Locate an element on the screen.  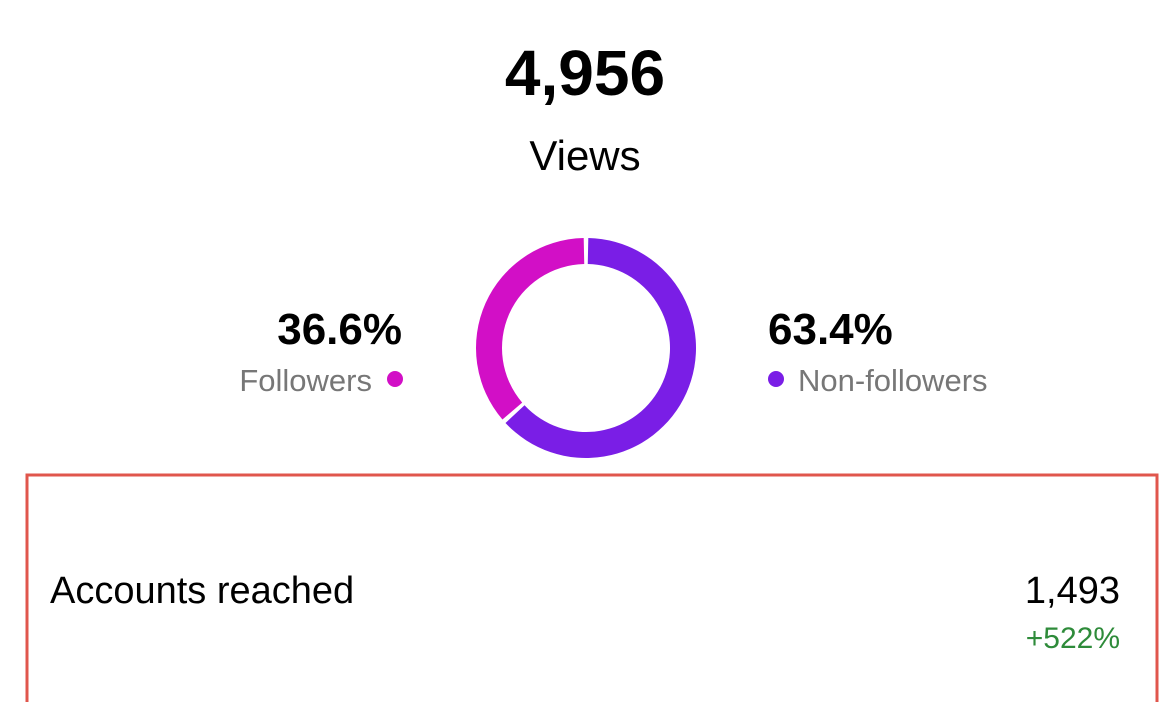
non-followers-label: Non-followers is located at coordinates (893, 380).